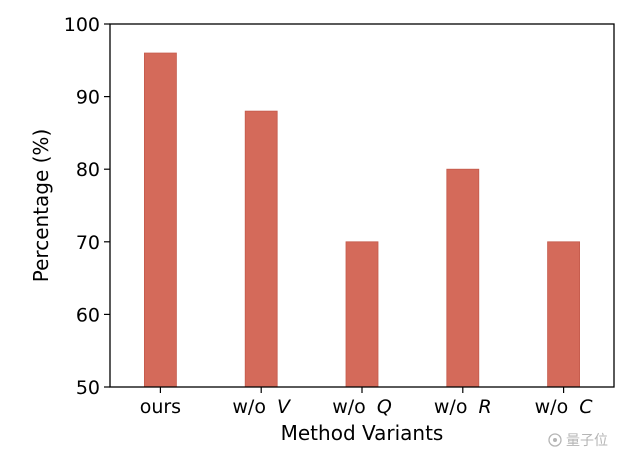 The width and height of the screenshot is (640, 465). Describe the element at coordinates (564, 407) in the screenshot. I see `x-tick-label: w/o C` at that location.